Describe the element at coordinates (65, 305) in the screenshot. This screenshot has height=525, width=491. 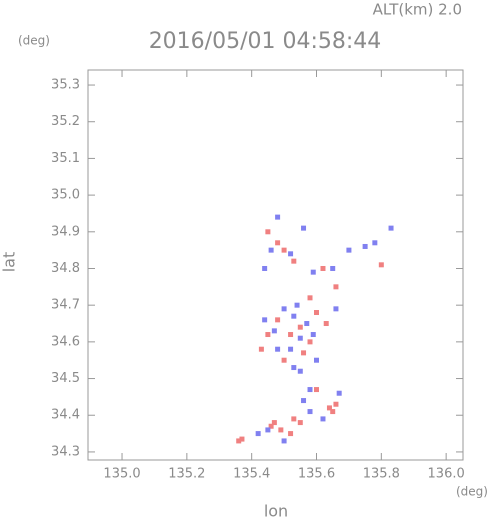
I see `y-tick-label: 34.7` at that location.